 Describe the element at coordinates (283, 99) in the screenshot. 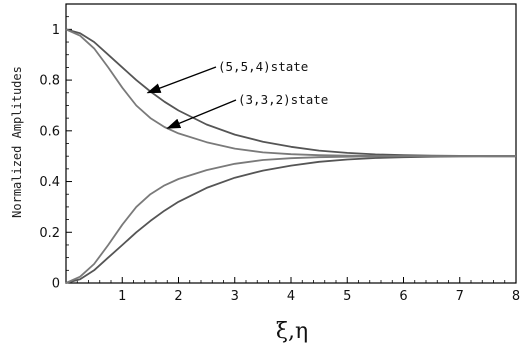

I see `annotation-label: (3,3,2)state` at that location.